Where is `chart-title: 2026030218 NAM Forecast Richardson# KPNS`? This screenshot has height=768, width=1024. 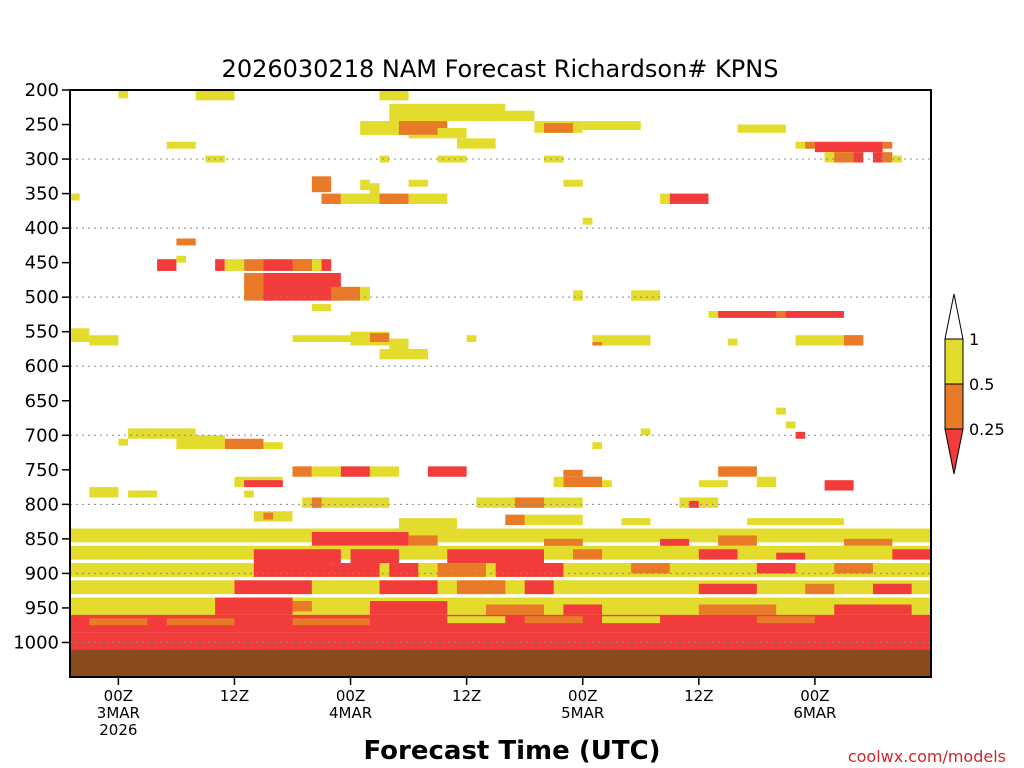 chart-title: 2026030218 NAM Forecast Richardson# KPNS is located at coordinates (500, 69).